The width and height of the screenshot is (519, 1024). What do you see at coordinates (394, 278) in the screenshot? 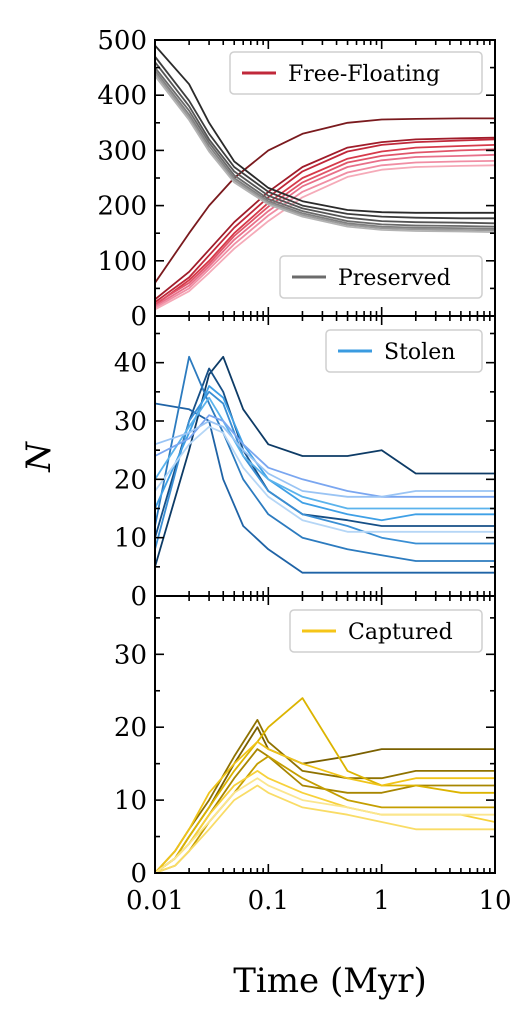
I see `legend-label: Preserved` at bounding box center [394, 278].